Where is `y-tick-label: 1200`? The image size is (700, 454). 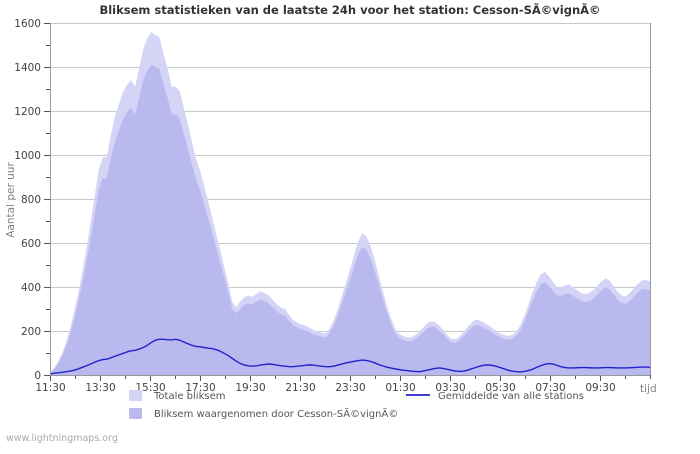
y-tick-label: 1200 is located at coordinates (27, 112).